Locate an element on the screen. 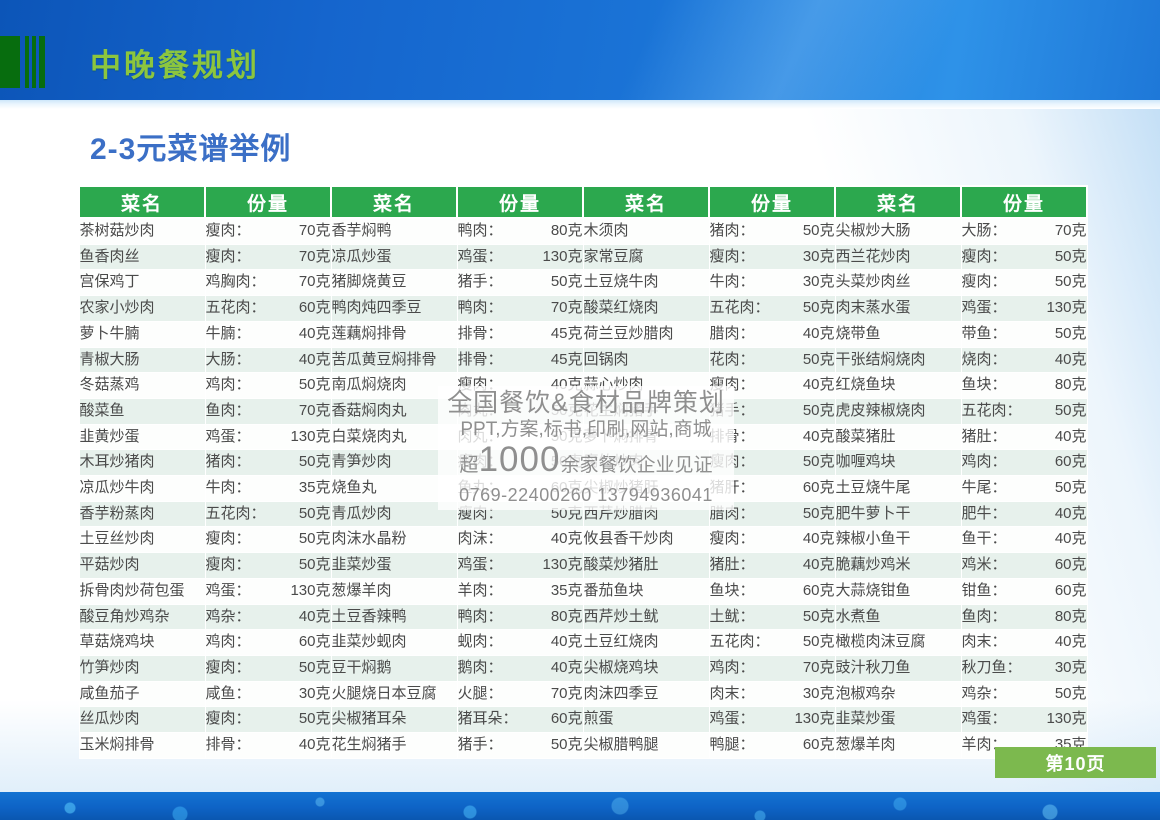 The width and height of the screenshot is (1160, 820). portion-amount: 70克 is located at coordinates (1070, 230).